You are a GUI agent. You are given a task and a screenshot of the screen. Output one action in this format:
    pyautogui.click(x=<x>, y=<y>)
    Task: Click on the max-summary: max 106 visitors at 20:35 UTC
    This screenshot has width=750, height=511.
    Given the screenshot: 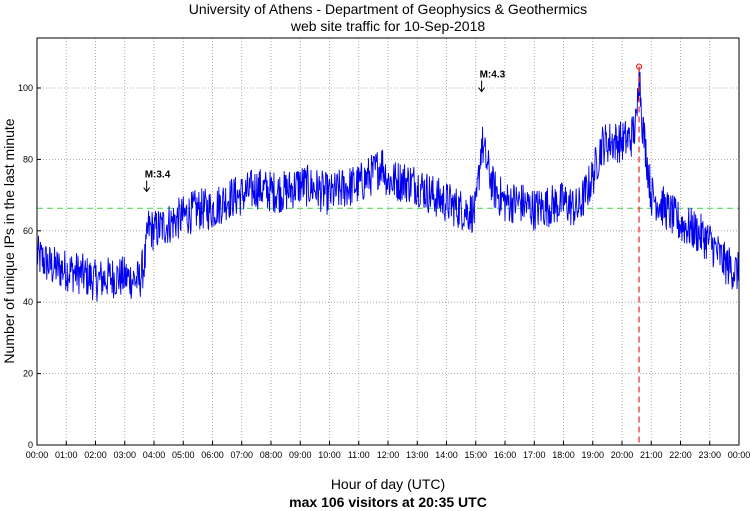 What is the action you would take?
    pyautogui.click(x=388, y=502)
    